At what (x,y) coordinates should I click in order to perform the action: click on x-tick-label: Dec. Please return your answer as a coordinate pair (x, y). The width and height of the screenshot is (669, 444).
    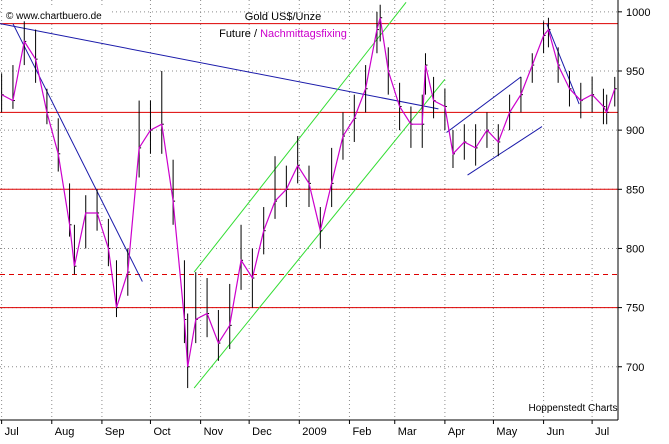
    Looking at the image, I should click on (262, 432).